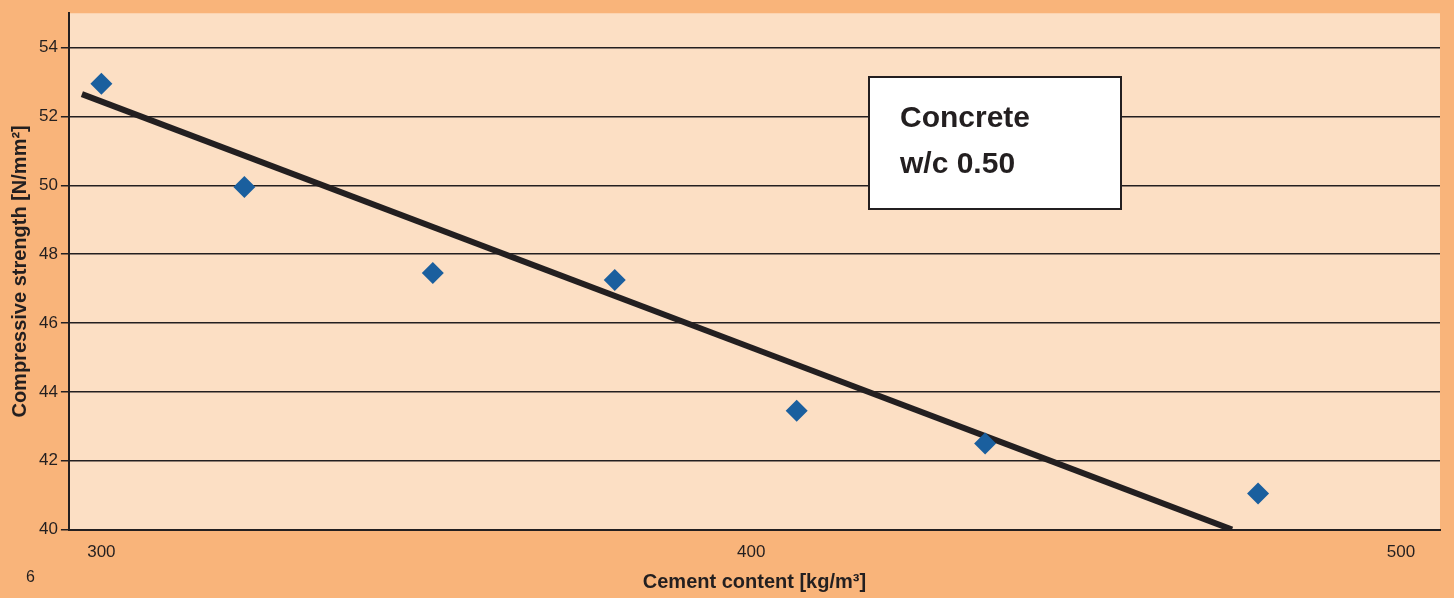  What do you see at coordinates (48, 116) in the screenshot?
I see `y-tick-label: 52` at bounding box center [48, 116].